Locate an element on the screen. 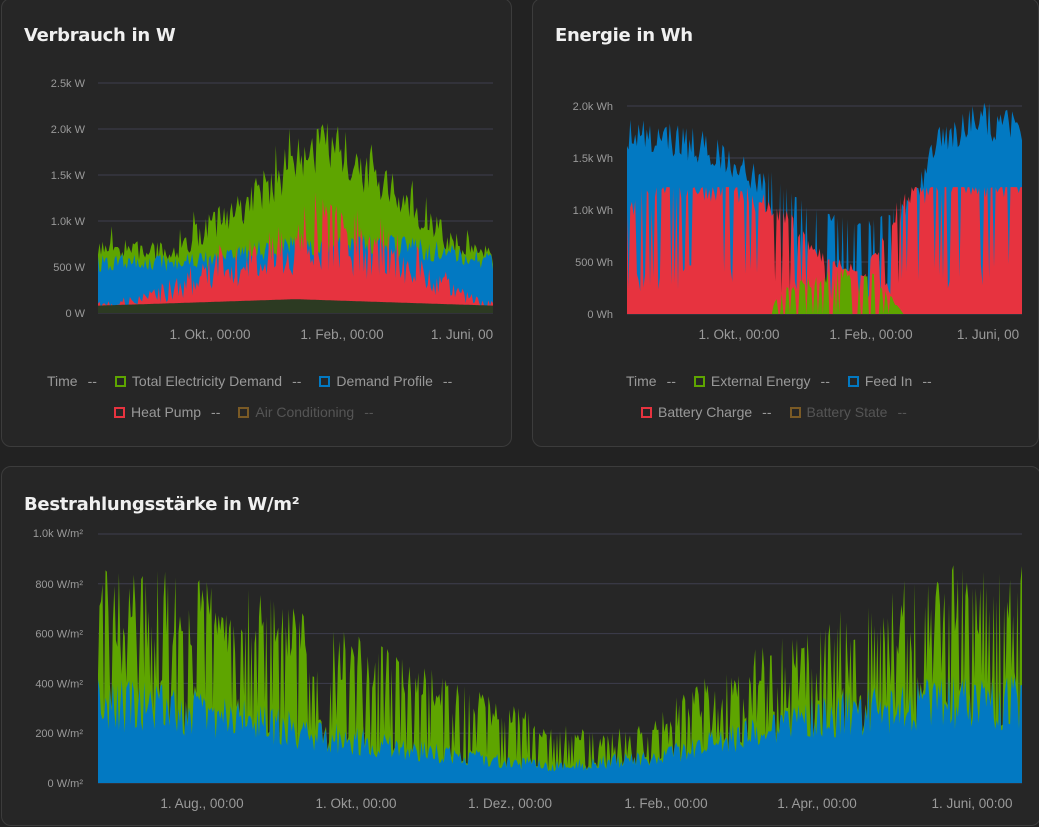  x-tick-label: 1. Apr., 00:00 is located at coordinates (817, 803).